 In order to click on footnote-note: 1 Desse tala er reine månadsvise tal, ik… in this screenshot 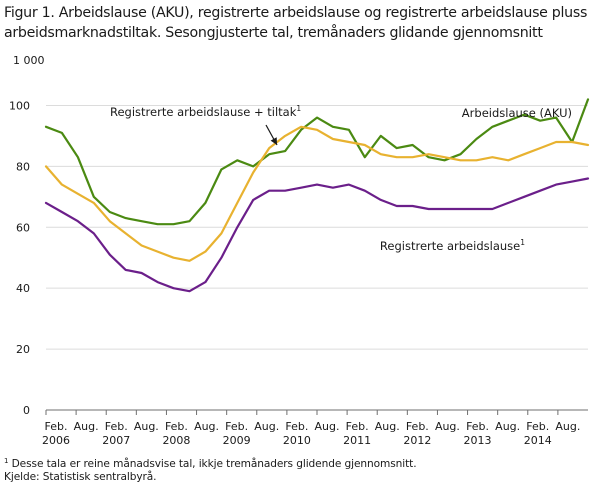, I will do `click(210, 464)`.